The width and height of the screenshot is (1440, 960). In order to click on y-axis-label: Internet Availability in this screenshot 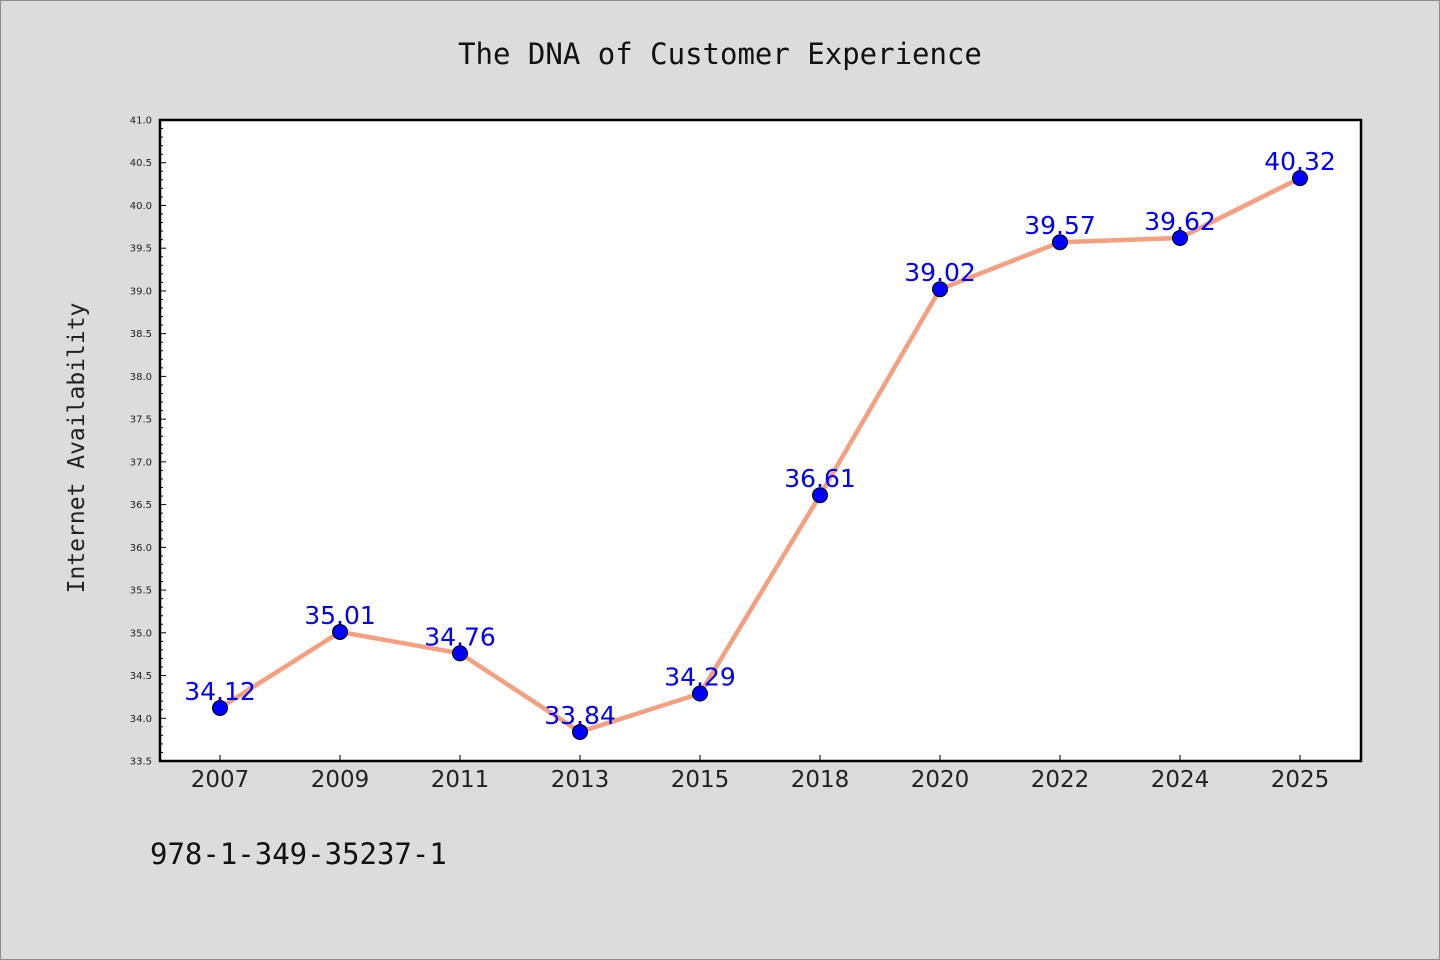, I will do `click(77, 448)`.